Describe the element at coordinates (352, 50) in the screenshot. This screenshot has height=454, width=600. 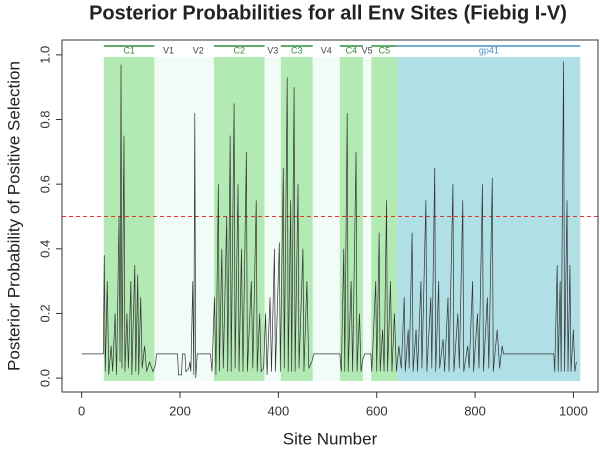
I see `region-label: C4` at that location.